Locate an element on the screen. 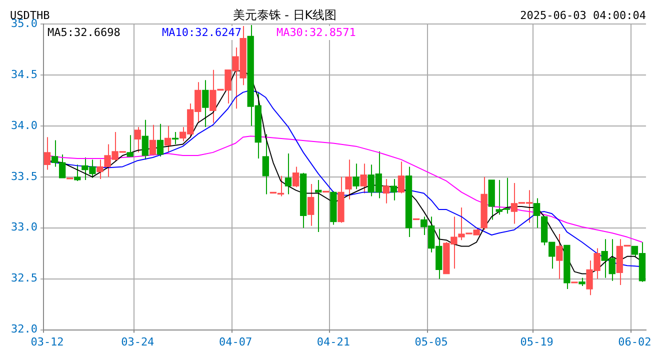 Image resolution: width=660 pixels, height=360 pixels. text: MA5:32.6698 is located at coordinates (83, 32).